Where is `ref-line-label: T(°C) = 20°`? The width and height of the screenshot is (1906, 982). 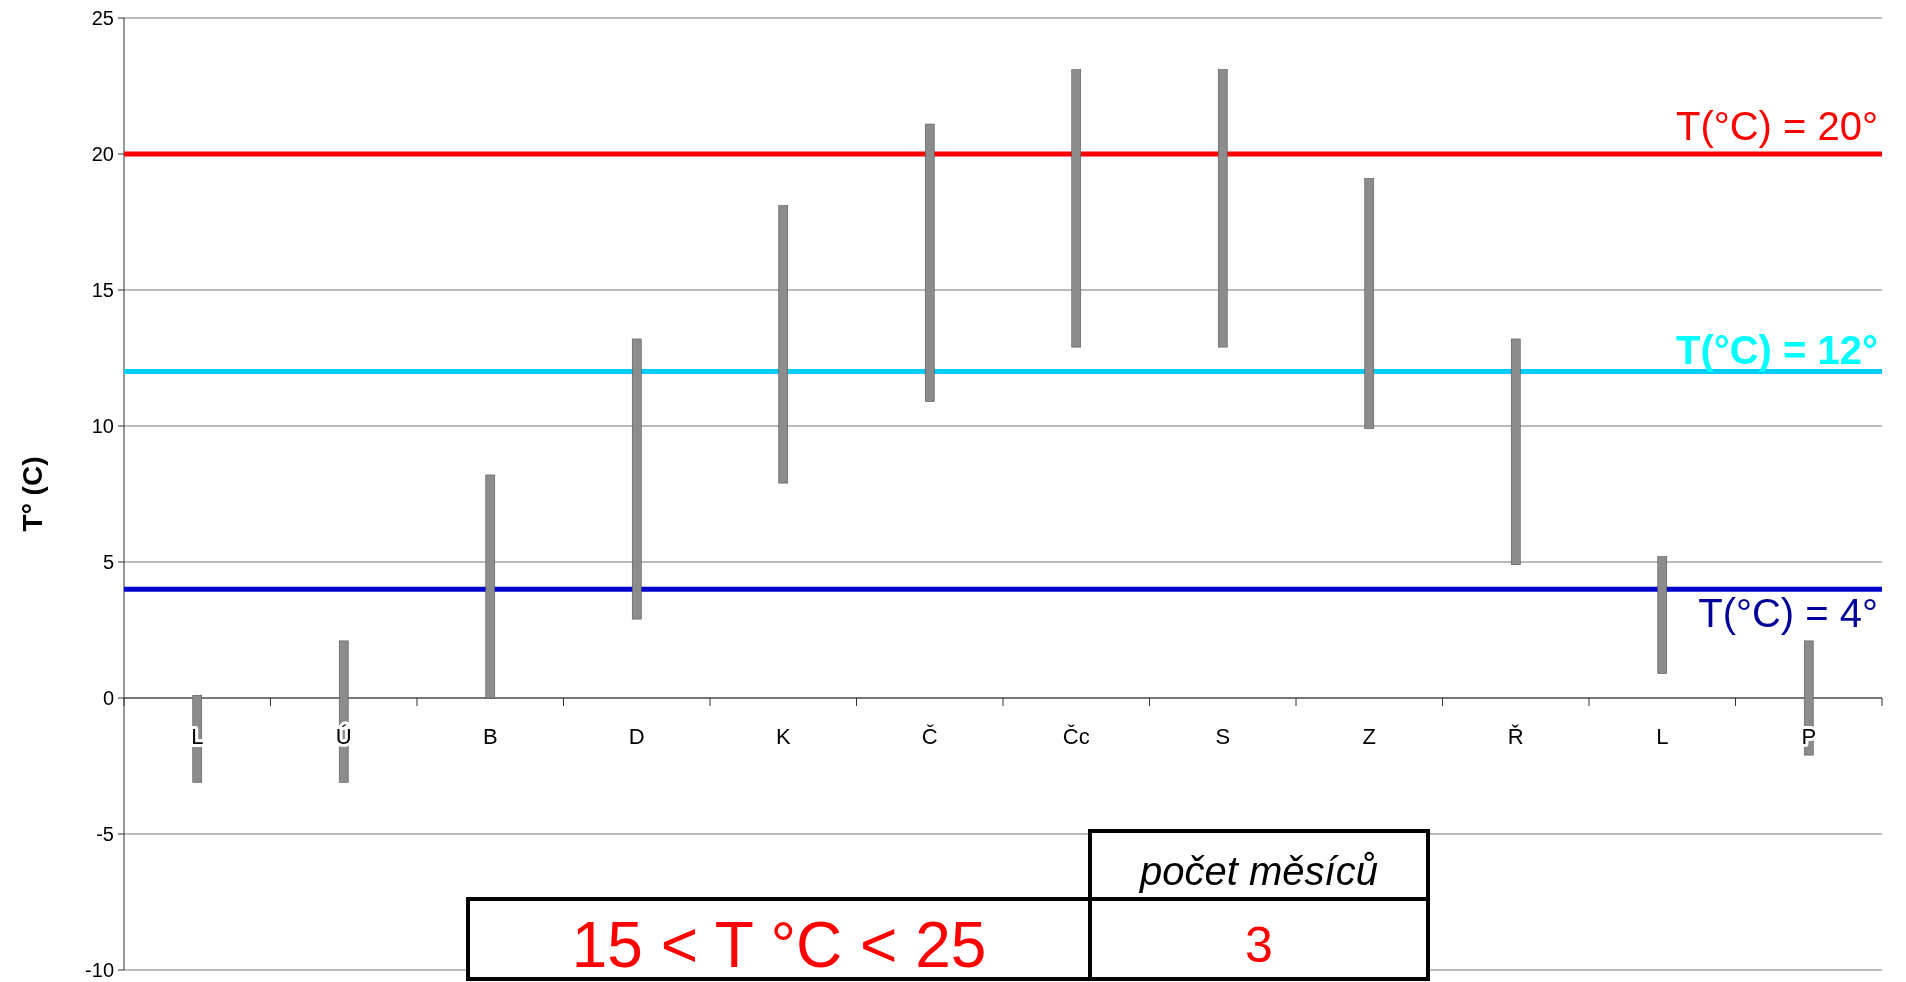
ref-line-label: T(°C) = 20° is located at coordinates (1776, 126).